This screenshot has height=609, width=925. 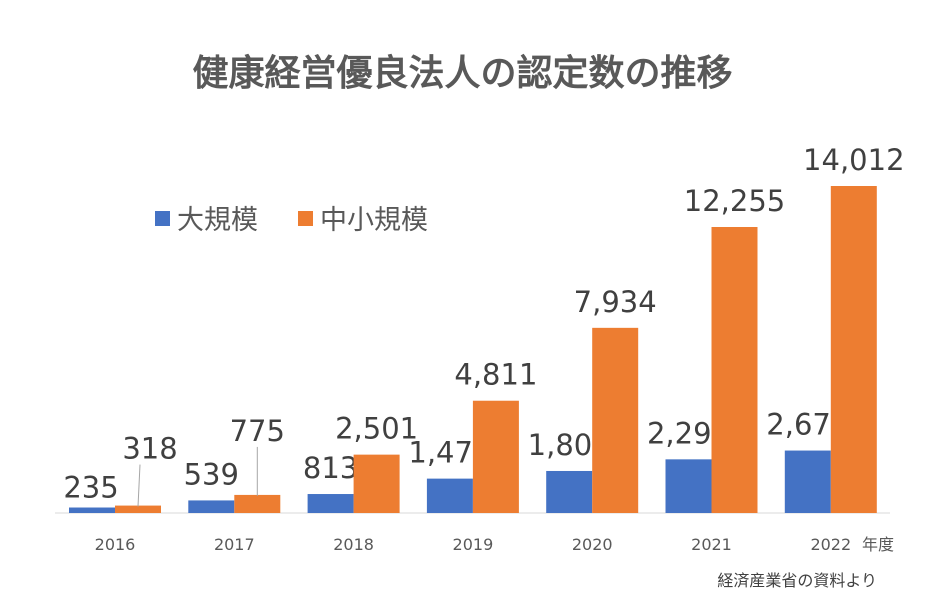 What do you see at coordinates (569, 491) in the screenshot?
I see `bar-large-2020` at bounding box center [569, 491].